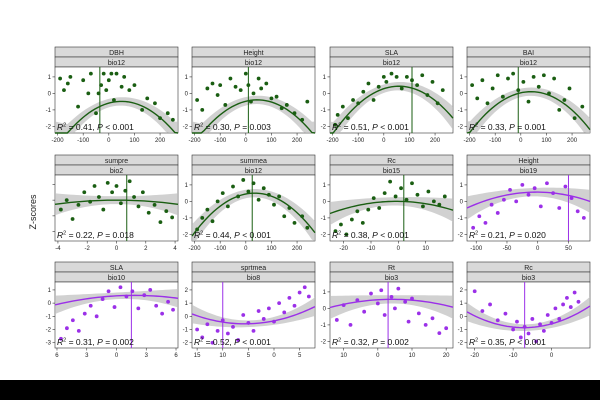  What do you see at coordinates (391, 268) in the screenshot?
I see `panel-title: Rt` at bounding box center [391, 268].